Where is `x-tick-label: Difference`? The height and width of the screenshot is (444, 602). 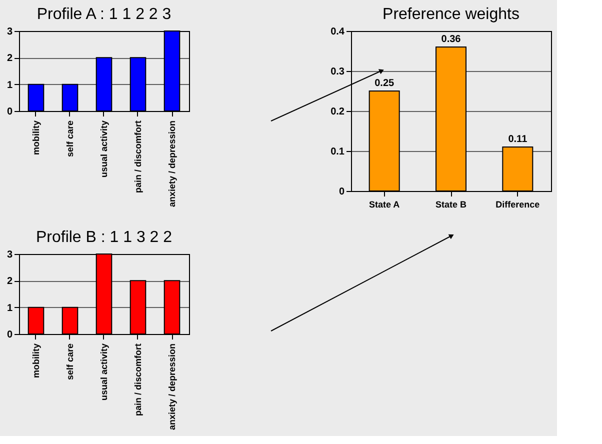
x-tick-label: Difference is located at coordinates (518, 205).